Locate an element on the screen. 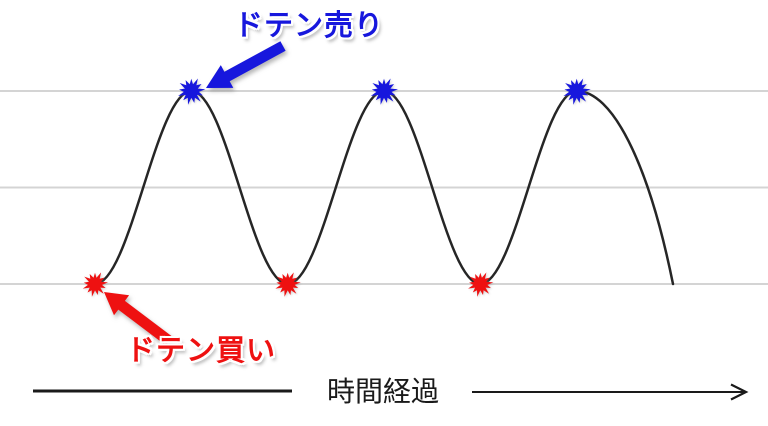 Image resolution: width=768 pixels, height=426 pixels. buy-annotation-label: ドテン買い is located at coordinates (201, 351).